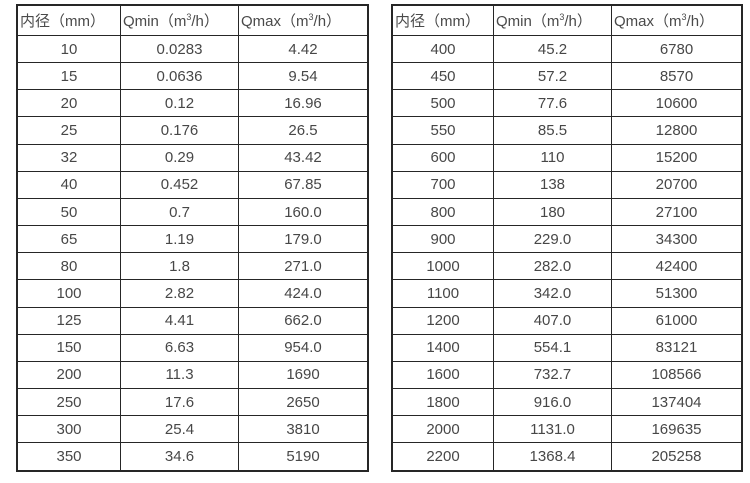 This screenshot has width=750, height=483. What do you see at coordinates (442, 293) in the screenshot?
I see `diameter-cell: 1100` at bounding box center [442, 293].